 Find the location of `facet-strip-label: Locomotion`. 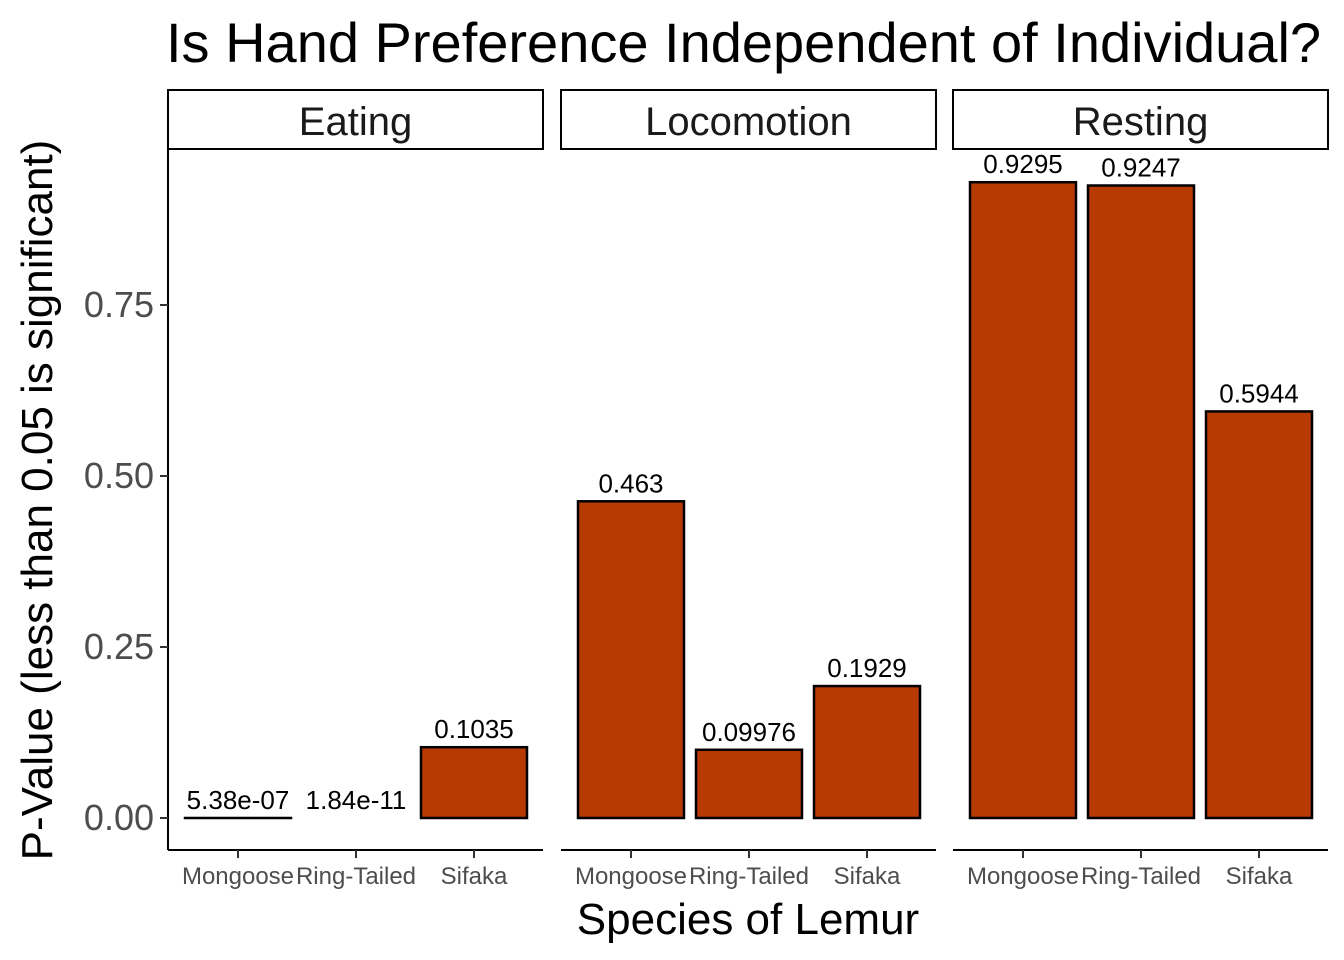

facet-strip-label: Locomotion is located at coordinates (748, 122).